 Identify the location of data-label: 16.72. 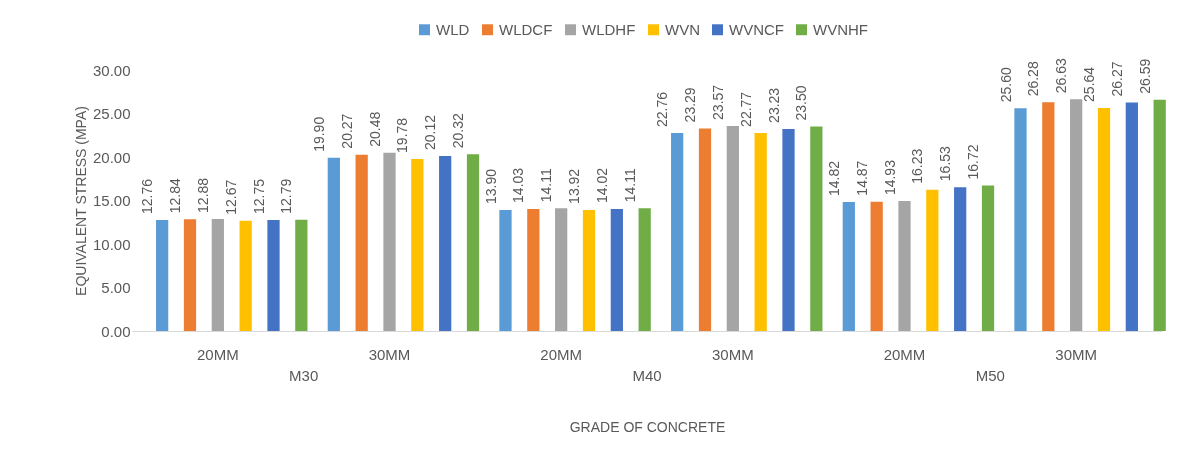
(973, 162).